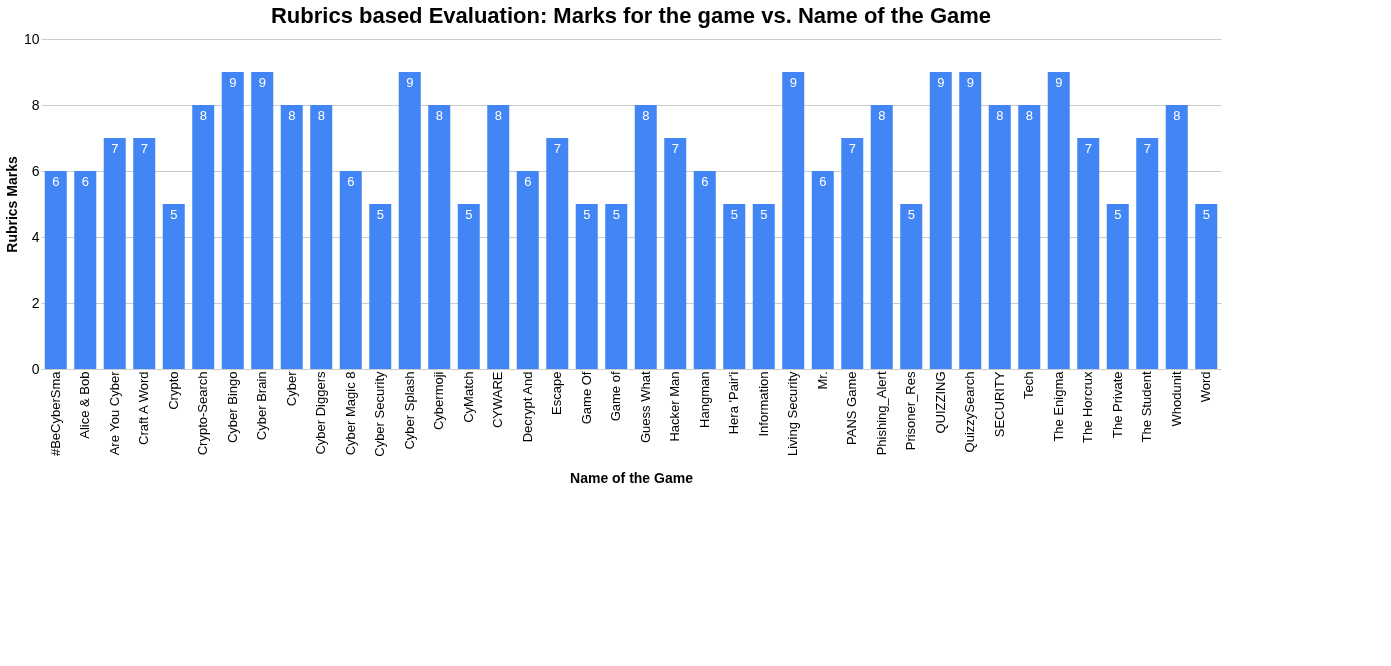  Describe the element at coordinates (793, 414) in the screenshot. I see `x-tick-label: Living Security` at that location.